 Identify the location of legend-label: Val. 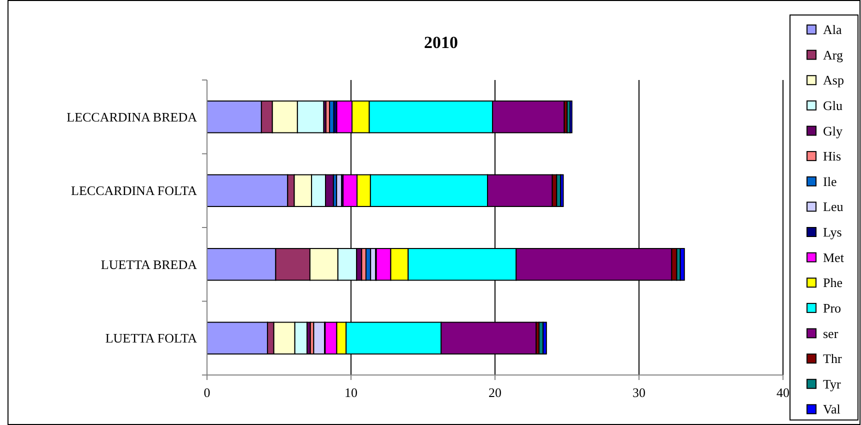
(832, 409).